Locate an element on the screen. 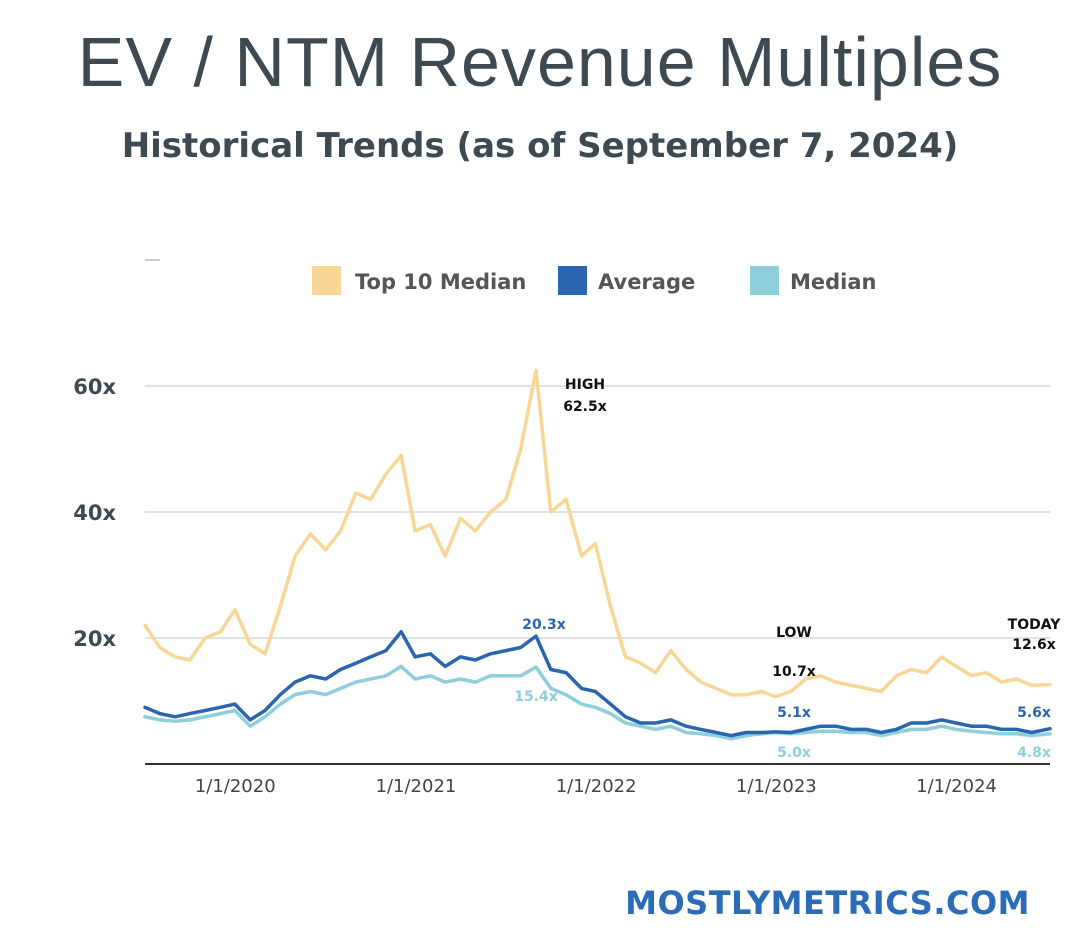  brand-footer: MOSTLYMETRICS.COM is located at coordinates (827, 903).